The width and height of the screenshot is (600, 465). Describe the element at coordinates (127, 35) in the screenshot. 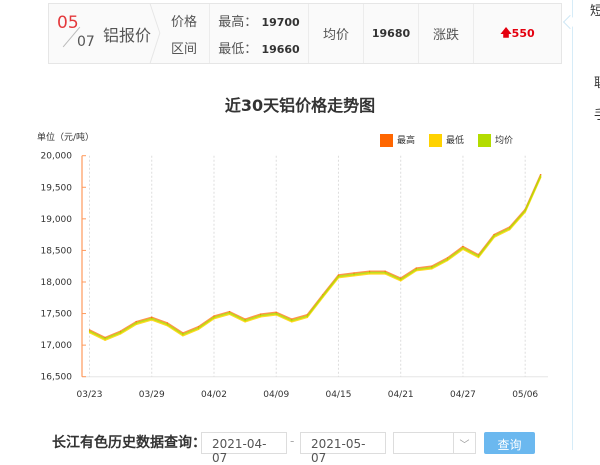

I see `product-name: 铝报价` at that location.